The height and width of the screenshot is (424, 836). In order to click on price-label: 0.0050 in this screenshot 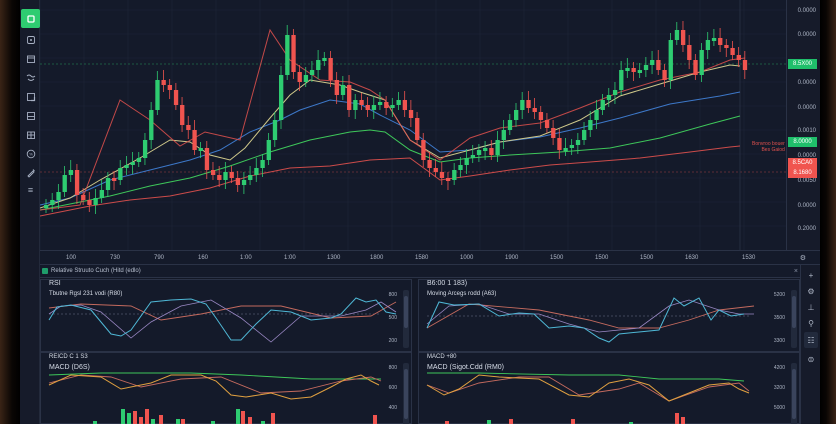, I will do `click(806, 181)`.